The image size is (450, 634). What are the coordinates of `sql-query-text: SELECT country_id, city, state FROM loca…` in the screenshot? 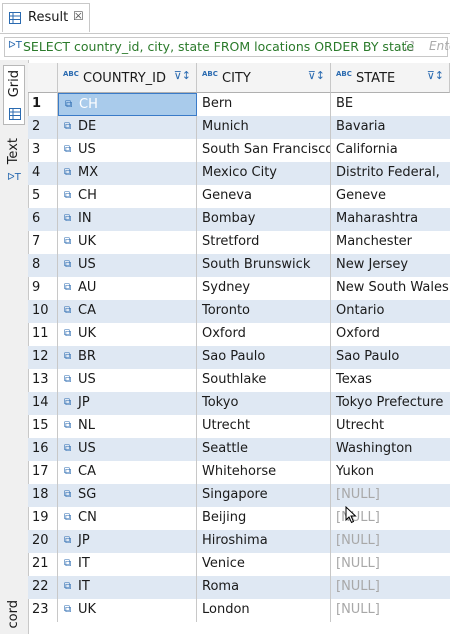 It's located at (219, 46).